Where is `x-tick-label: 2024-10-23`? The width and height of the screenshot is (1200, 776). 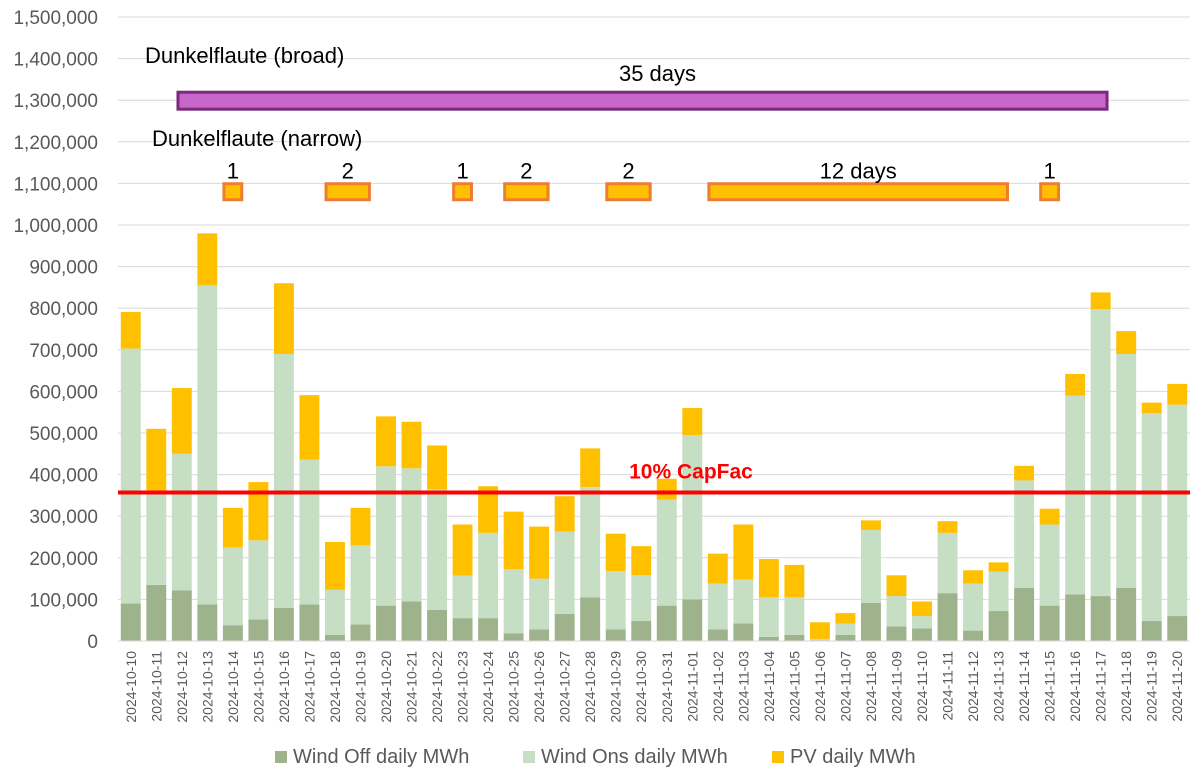 x-tick-label: 2024-10-23 is located at coordinates (463, 687).